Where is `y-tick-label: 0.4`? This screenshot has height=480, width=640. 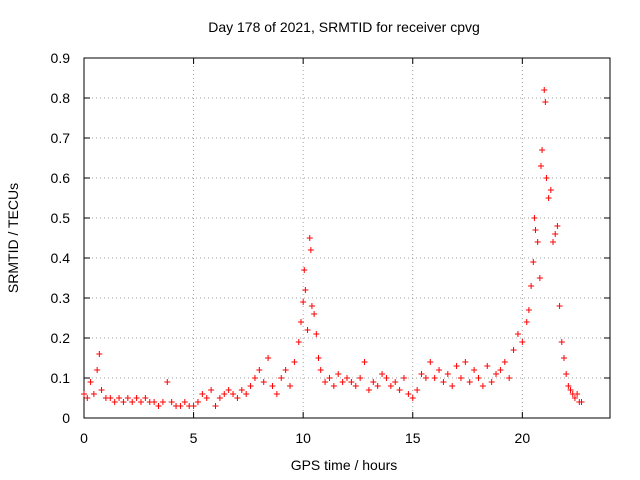
y-tick-label: 0.4 is located at coordinates (61, 258).